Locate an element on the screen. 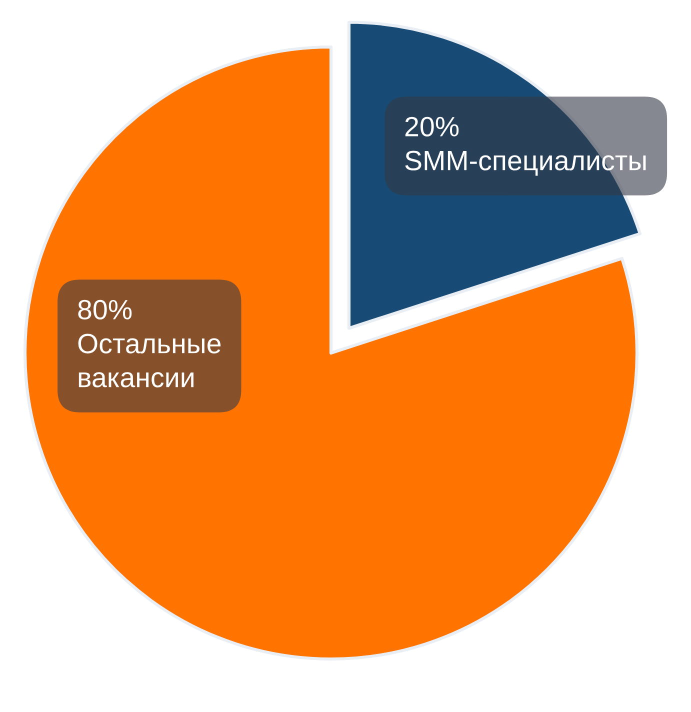 This screenshot has height=712, width=691. data-label: 20% is located at coordinates (432, 126).